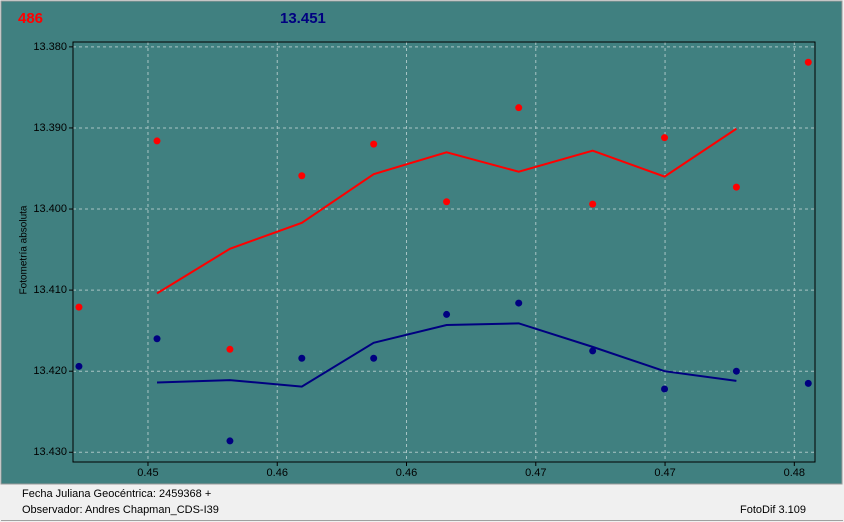  Describe the element at coordinates (50, 290) in the screenshot. I see `y-tick-label: 13.410` at that location.